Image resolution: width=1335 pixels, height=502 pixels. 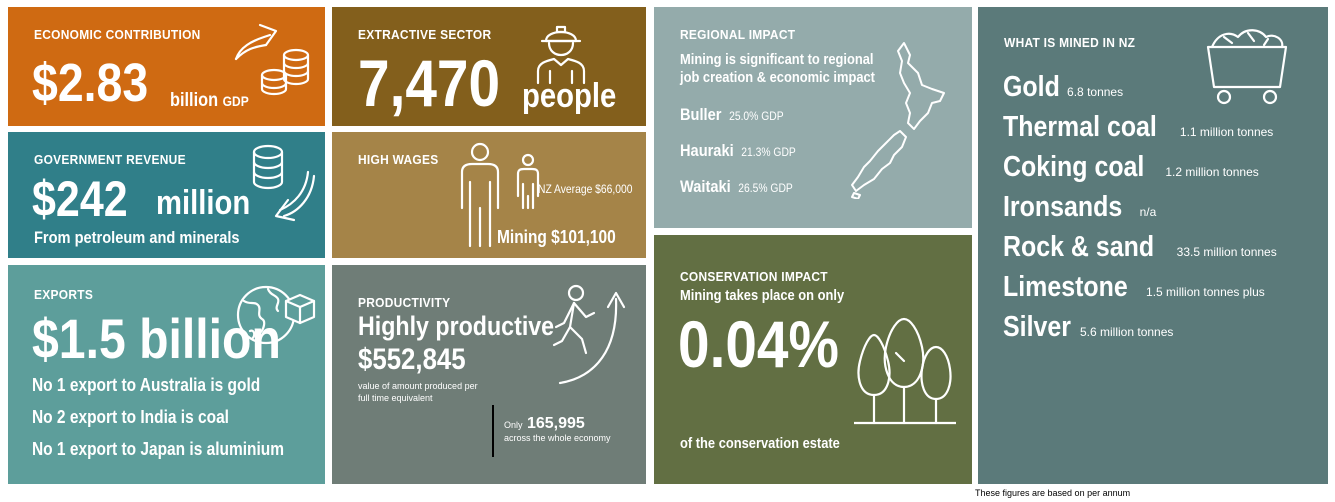 I want to click on mined-item-name: Limestone, so click(x=1065, y=287).